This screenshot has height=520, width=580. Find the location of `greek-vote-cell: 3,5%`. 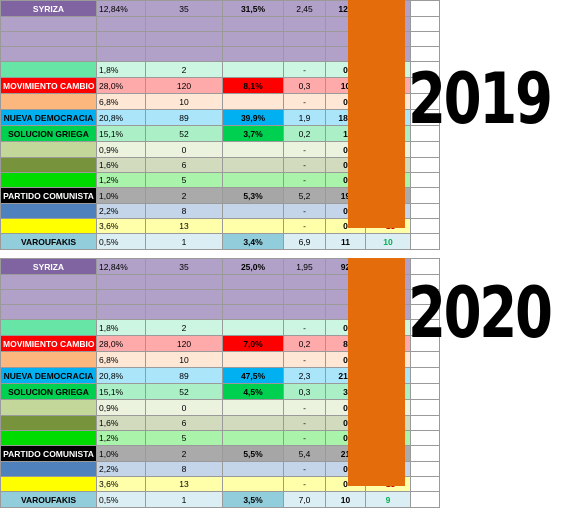

greek-vote-cell: 3,5% is located at coordinates (253, 499).